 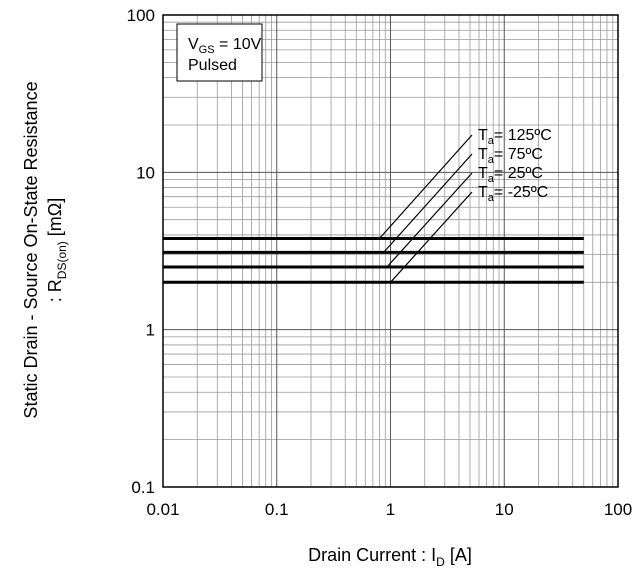 I want to click on y-tick-label: 10, so click(x=145, y=172).